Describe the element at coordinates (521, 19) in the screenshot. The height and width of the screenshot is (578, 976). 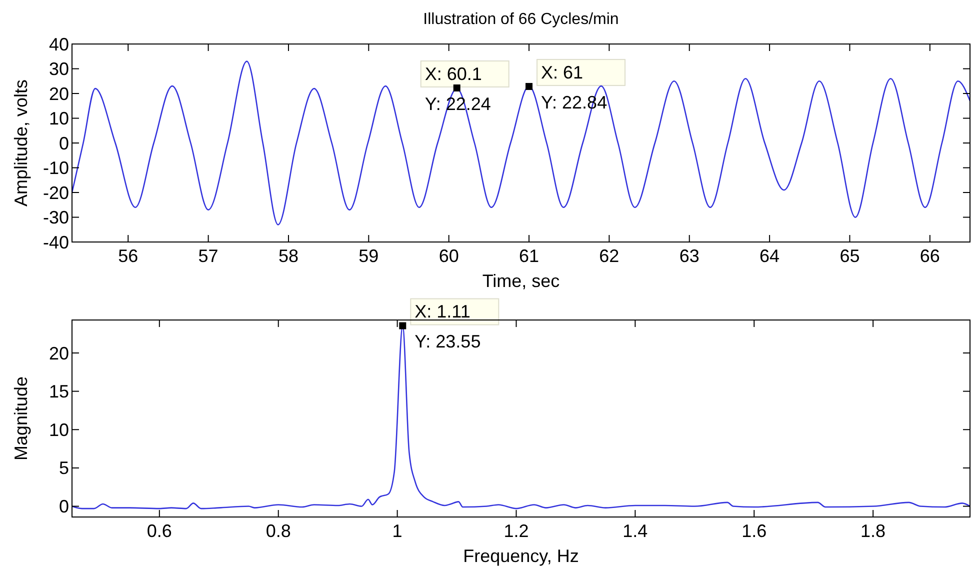
I see `chart-title: Illustration of 66 Cycles/min` at that location.